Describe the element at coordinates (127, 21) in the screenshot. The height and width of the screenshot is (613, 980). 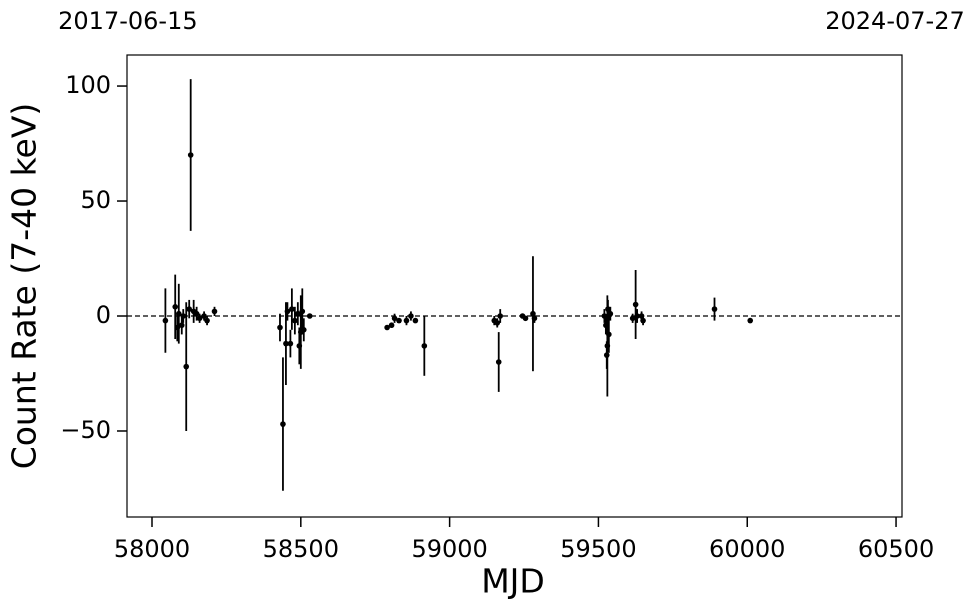
I see `top-date-label: 2017-06-15` at that location.